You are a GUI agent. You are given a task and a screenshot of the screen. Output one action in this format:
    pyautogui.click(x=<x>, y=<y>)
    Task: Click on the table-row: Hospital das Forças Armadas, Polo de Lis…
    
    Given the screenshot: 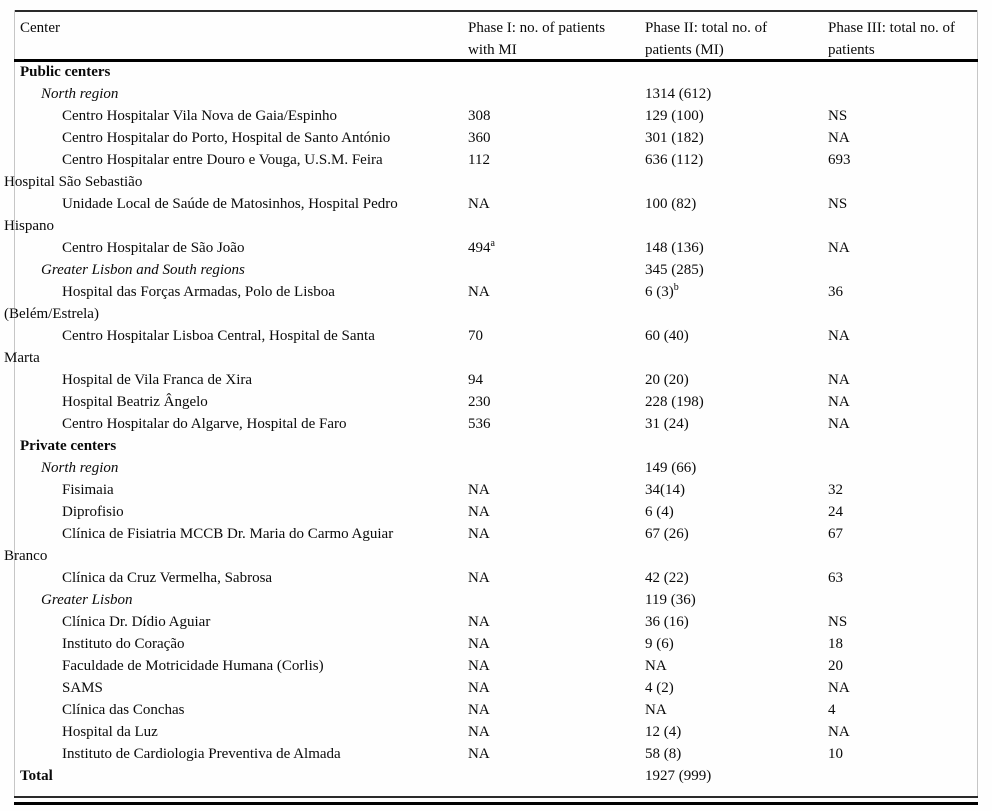 What is the action you would take?
    pyautogui.click(x=496, y=303)
    